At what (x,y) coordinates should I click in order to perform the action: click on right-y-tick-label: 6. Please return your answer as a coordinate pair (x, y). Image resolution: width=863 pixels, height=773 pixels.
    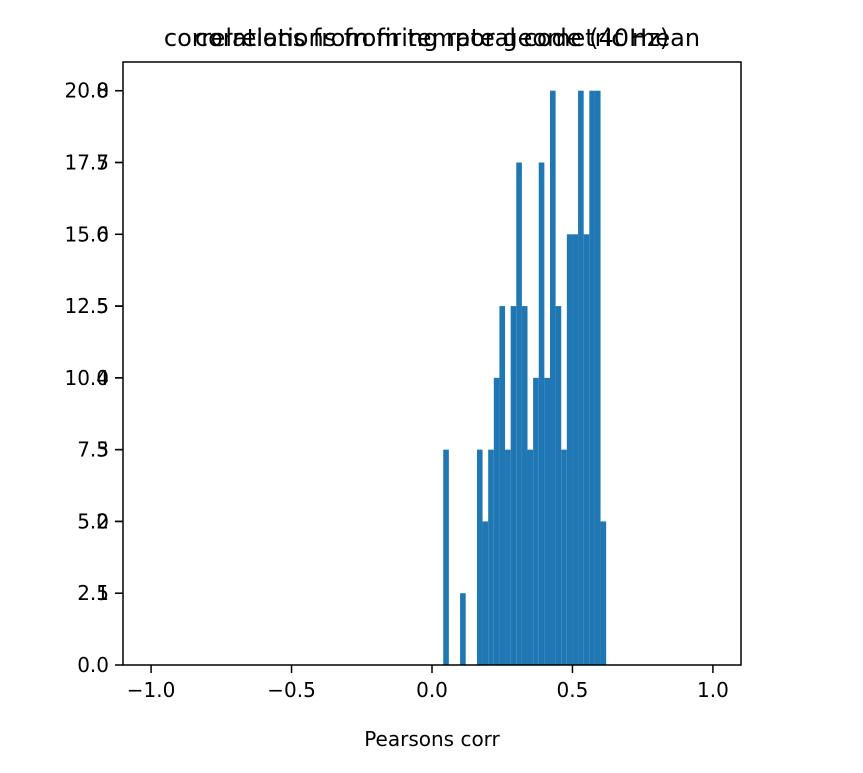
    Looking at the image, I should click on (102, 234).